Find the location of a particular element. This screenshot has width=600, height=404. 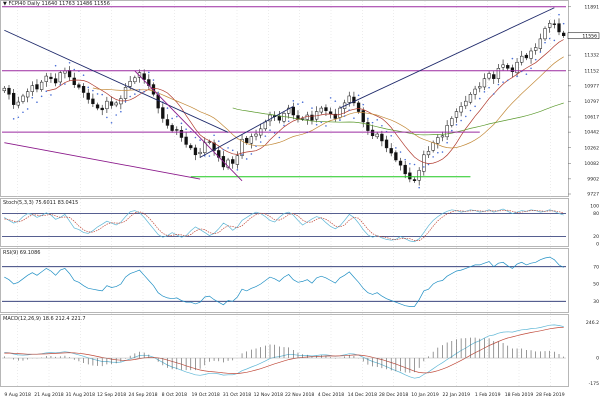

x-tick-label: 19 Oct 2018 is located at coordinates (205, 395).